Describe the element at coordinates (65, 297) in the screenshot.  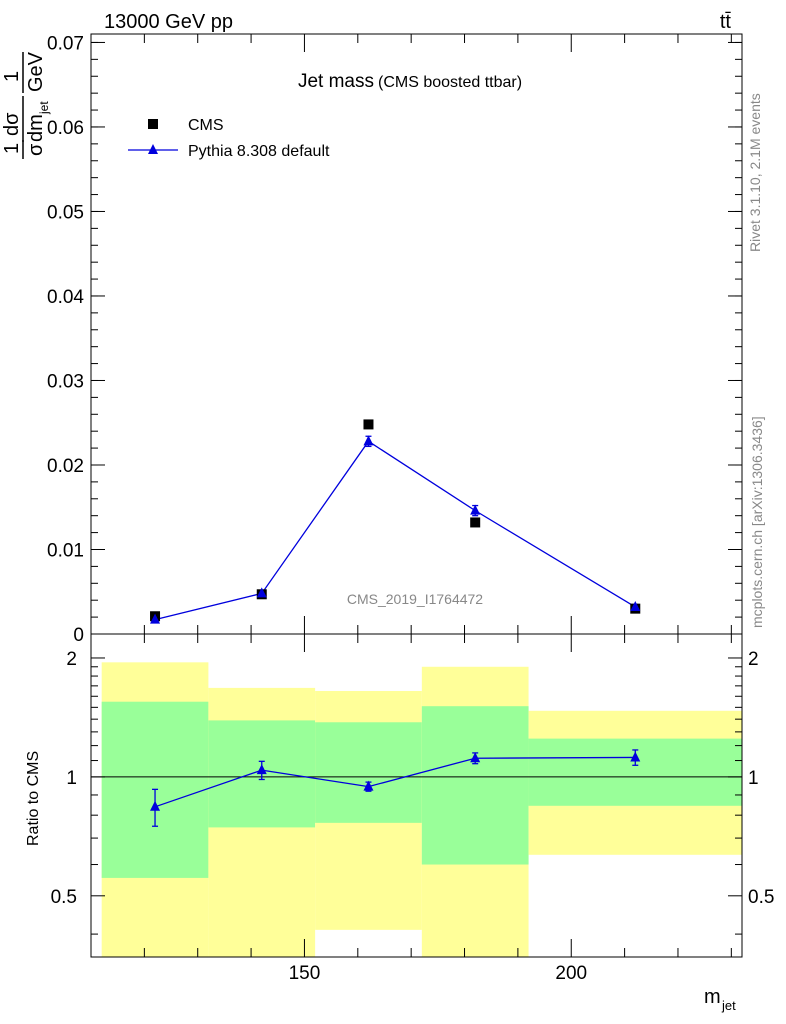
I see `main-ytick-label: 0.04` at that location.